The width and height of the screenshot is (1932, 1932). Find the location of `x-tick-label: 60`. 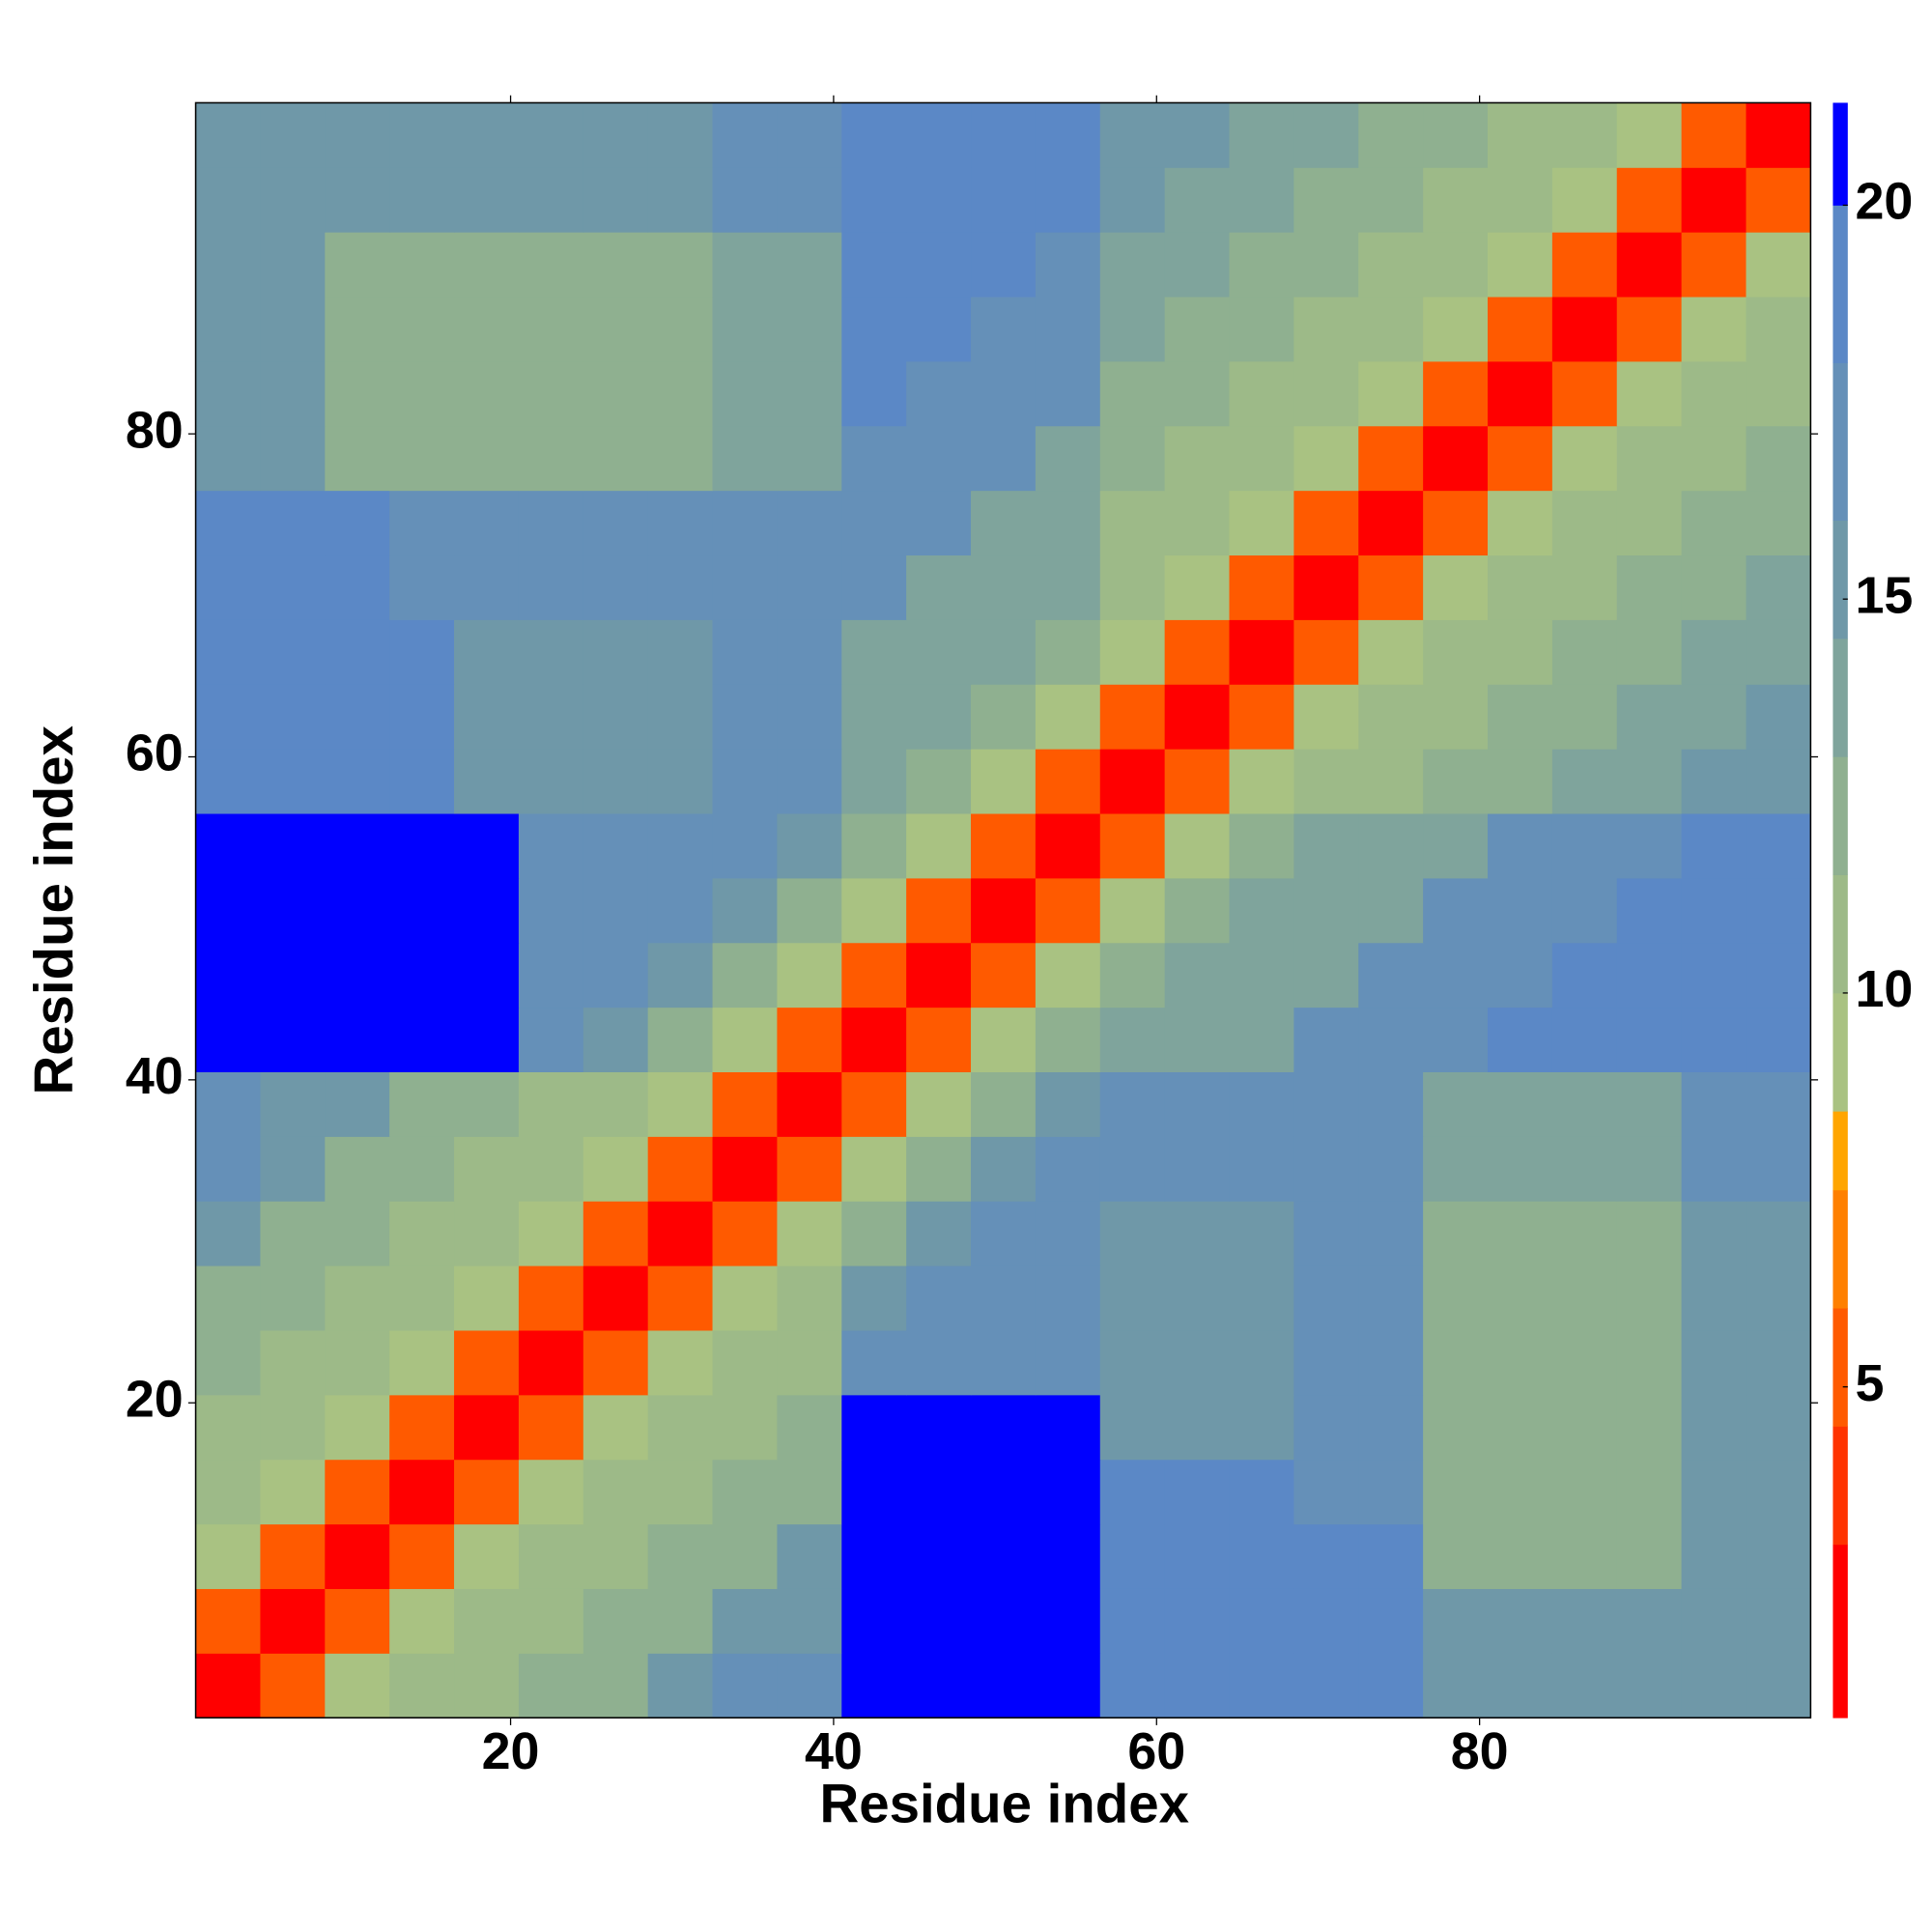

x-tick-label: 60 is located at coordinates (1156, 1751).